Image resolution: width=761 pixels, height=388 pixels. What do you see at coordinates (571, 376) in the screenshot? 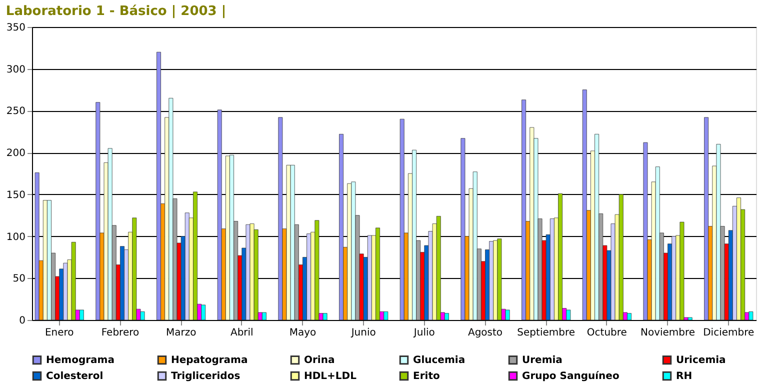
I see `legend-label: Grupo Sanguíneo` at bounding box center [571, 376].